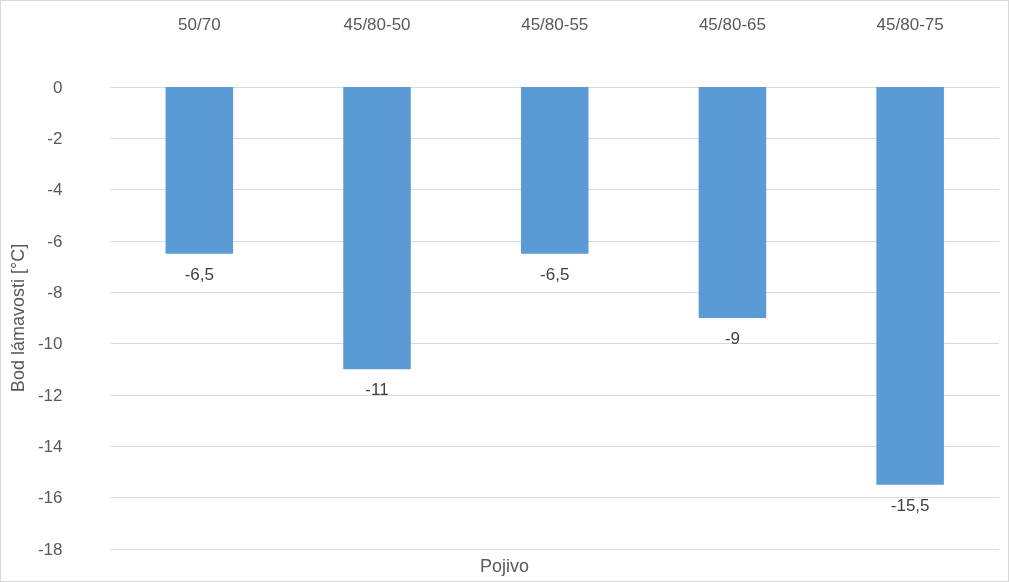 This screenshot has height=582, width=1009. I want to click on y-tick-label: 0, so click(58, 87).